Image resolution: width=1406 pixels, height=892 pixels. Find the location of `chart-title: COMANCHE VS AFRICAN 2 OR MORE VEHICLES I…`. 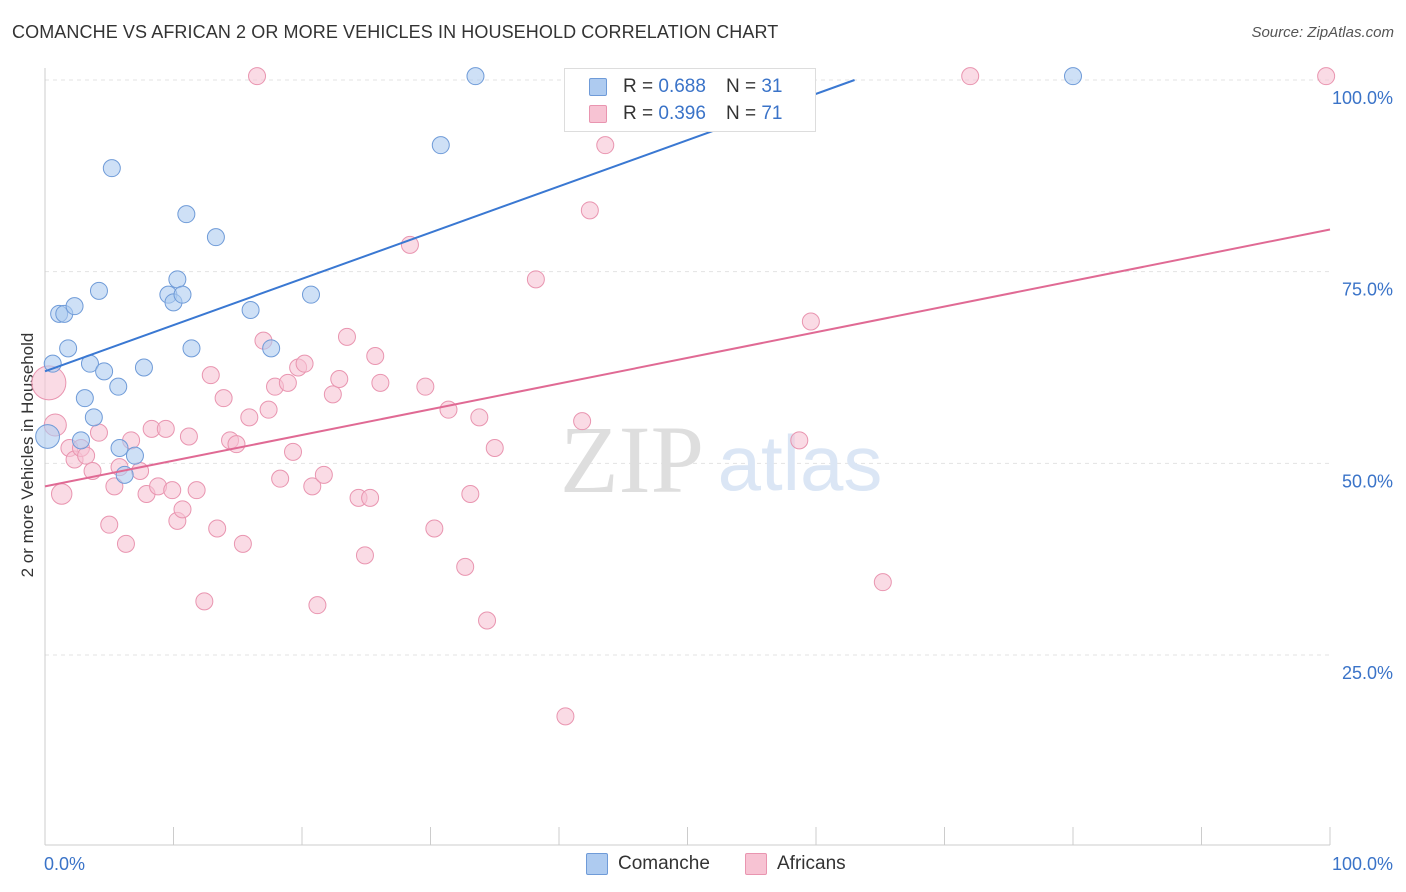

chart-title: COMANCHE VS AFRICAN 2 OR MORE VEHICLES I… is located at coordinates (395, 32).